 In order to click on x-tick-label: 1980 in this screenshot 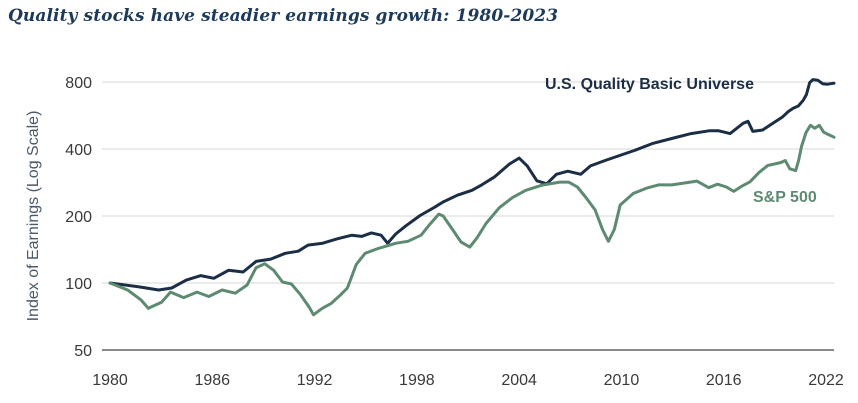, I will do `click(110, 380)`.